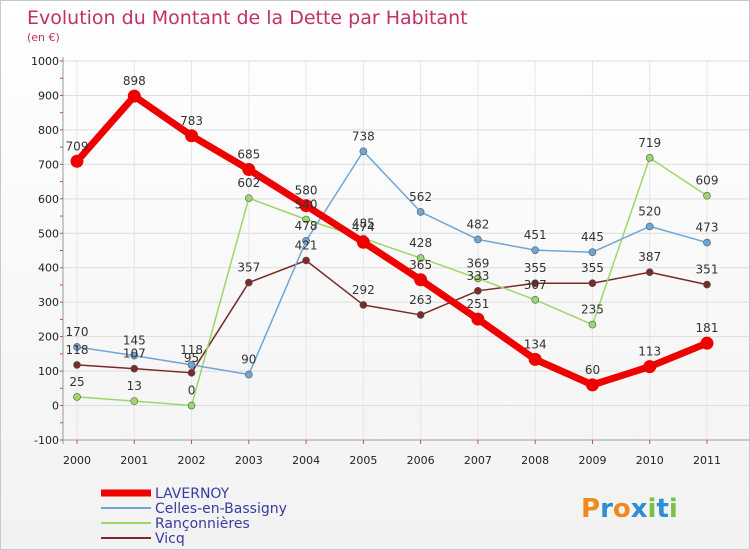 This screenshot has height=550, width=750. What do you see at coordinates (649, 352) in the screenshot?
I see `data-label: 113` at bounding box center [649, 352].